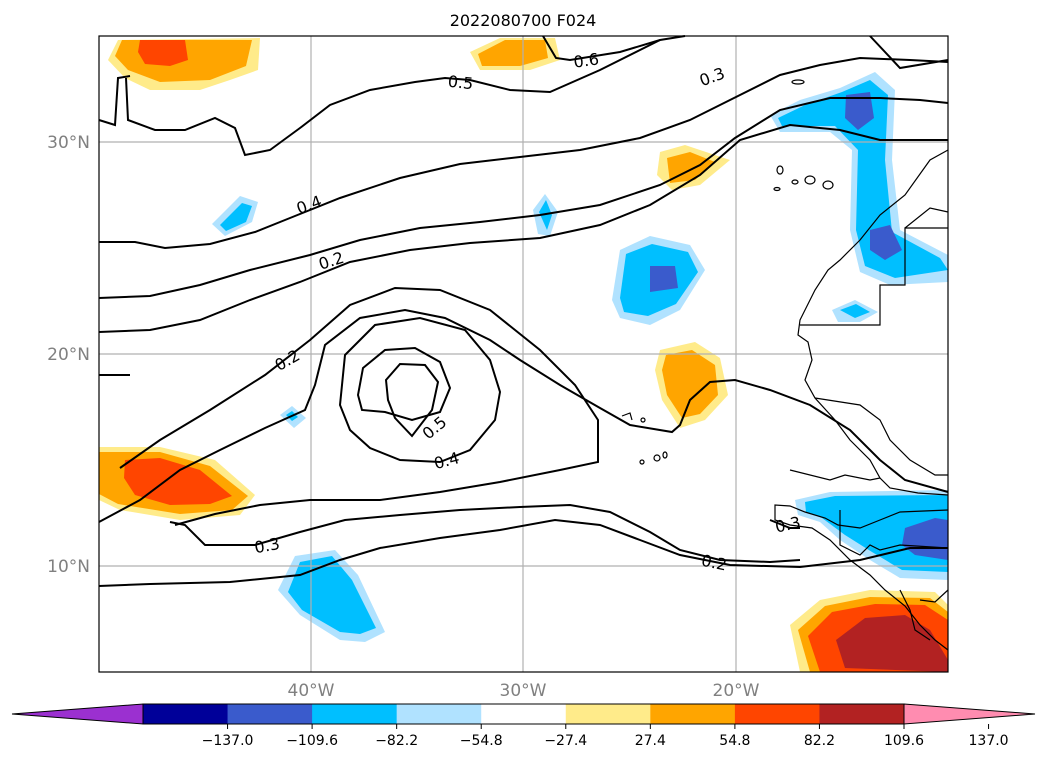 This screenshot has width=1047, height=763. I want to click on figure-title: 2022080700 F024, so click(523, 20).